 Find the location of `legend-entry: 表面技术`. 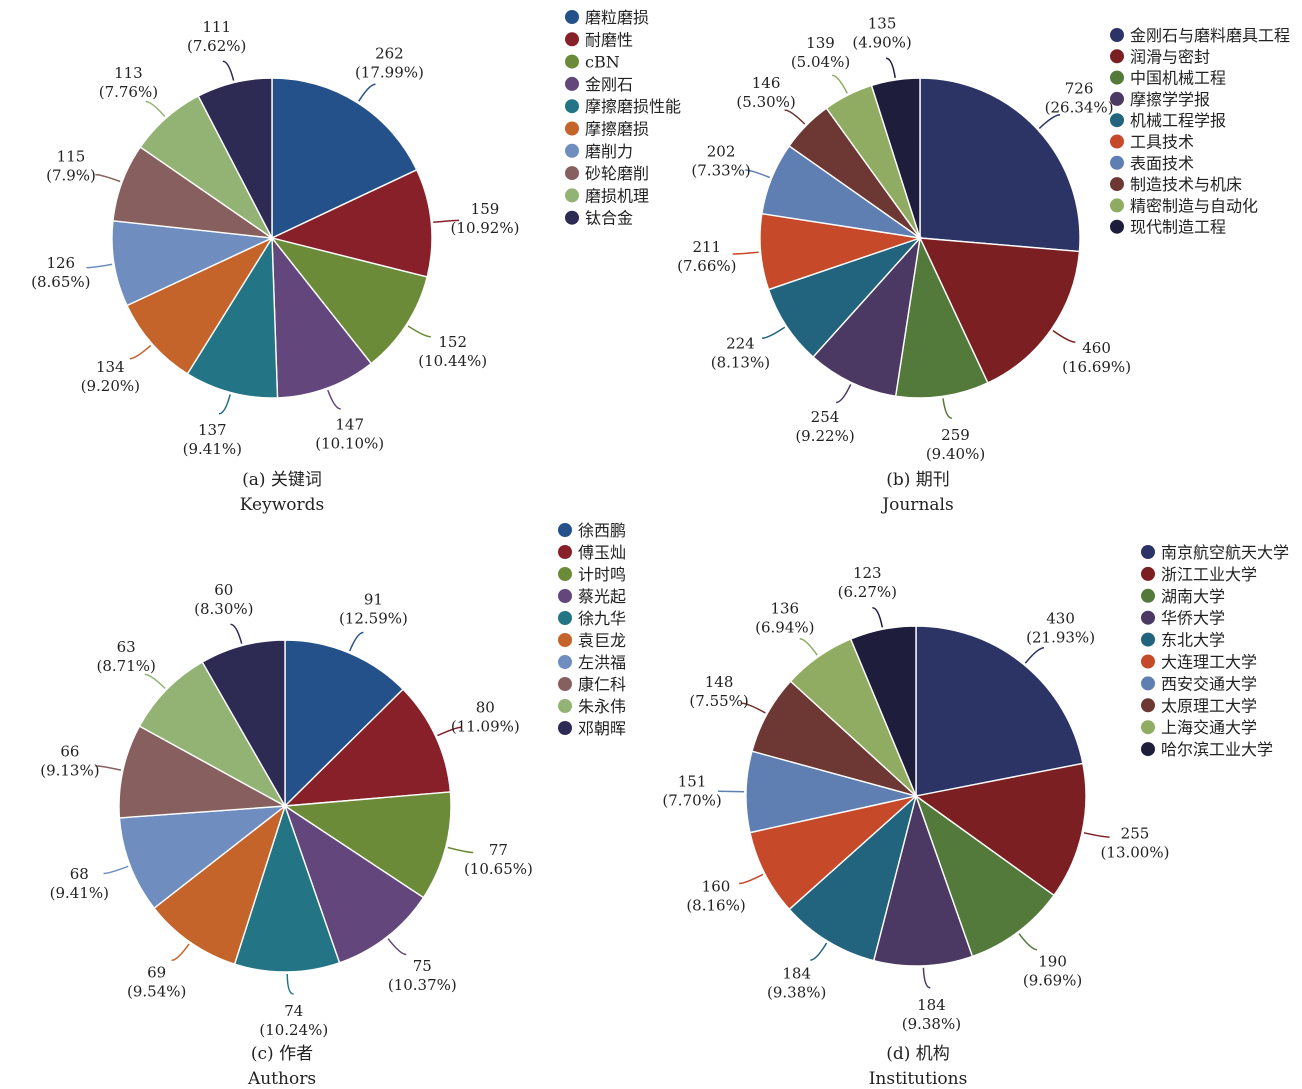

legend-entry: 表面技术 is located at coordinates (1162, 163).